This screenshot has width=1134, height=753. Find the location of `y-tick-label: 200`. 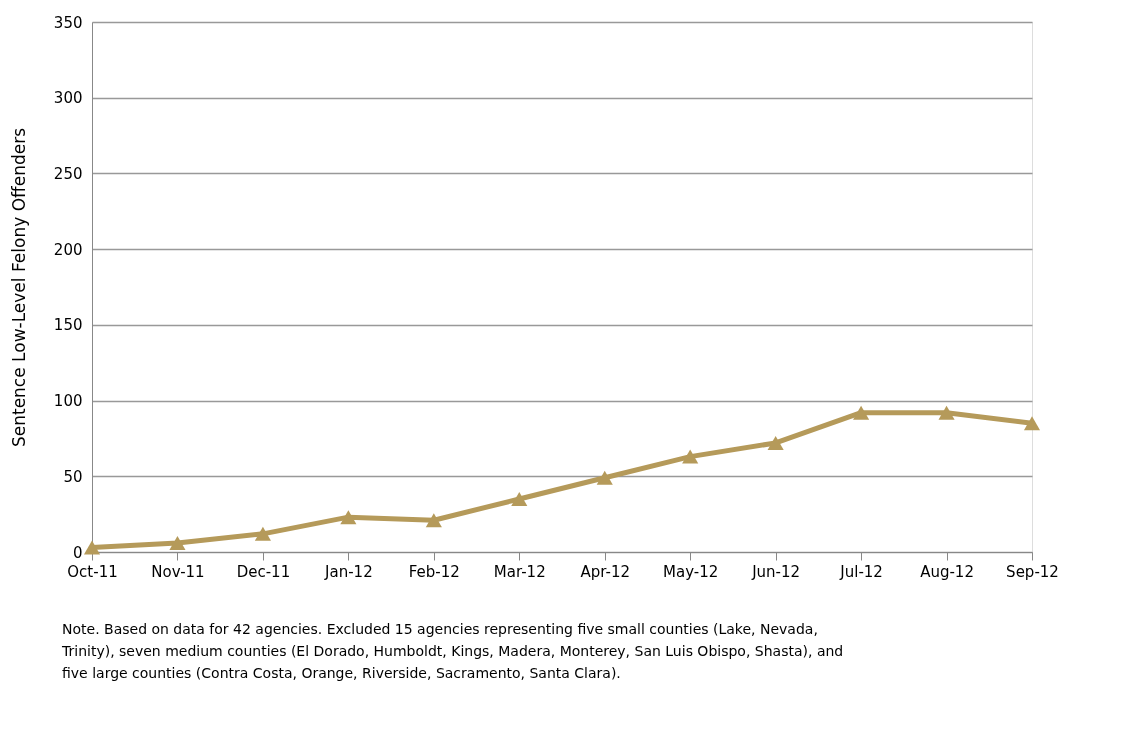

y-tick-label: 200 is located at coordinates (68, 249).